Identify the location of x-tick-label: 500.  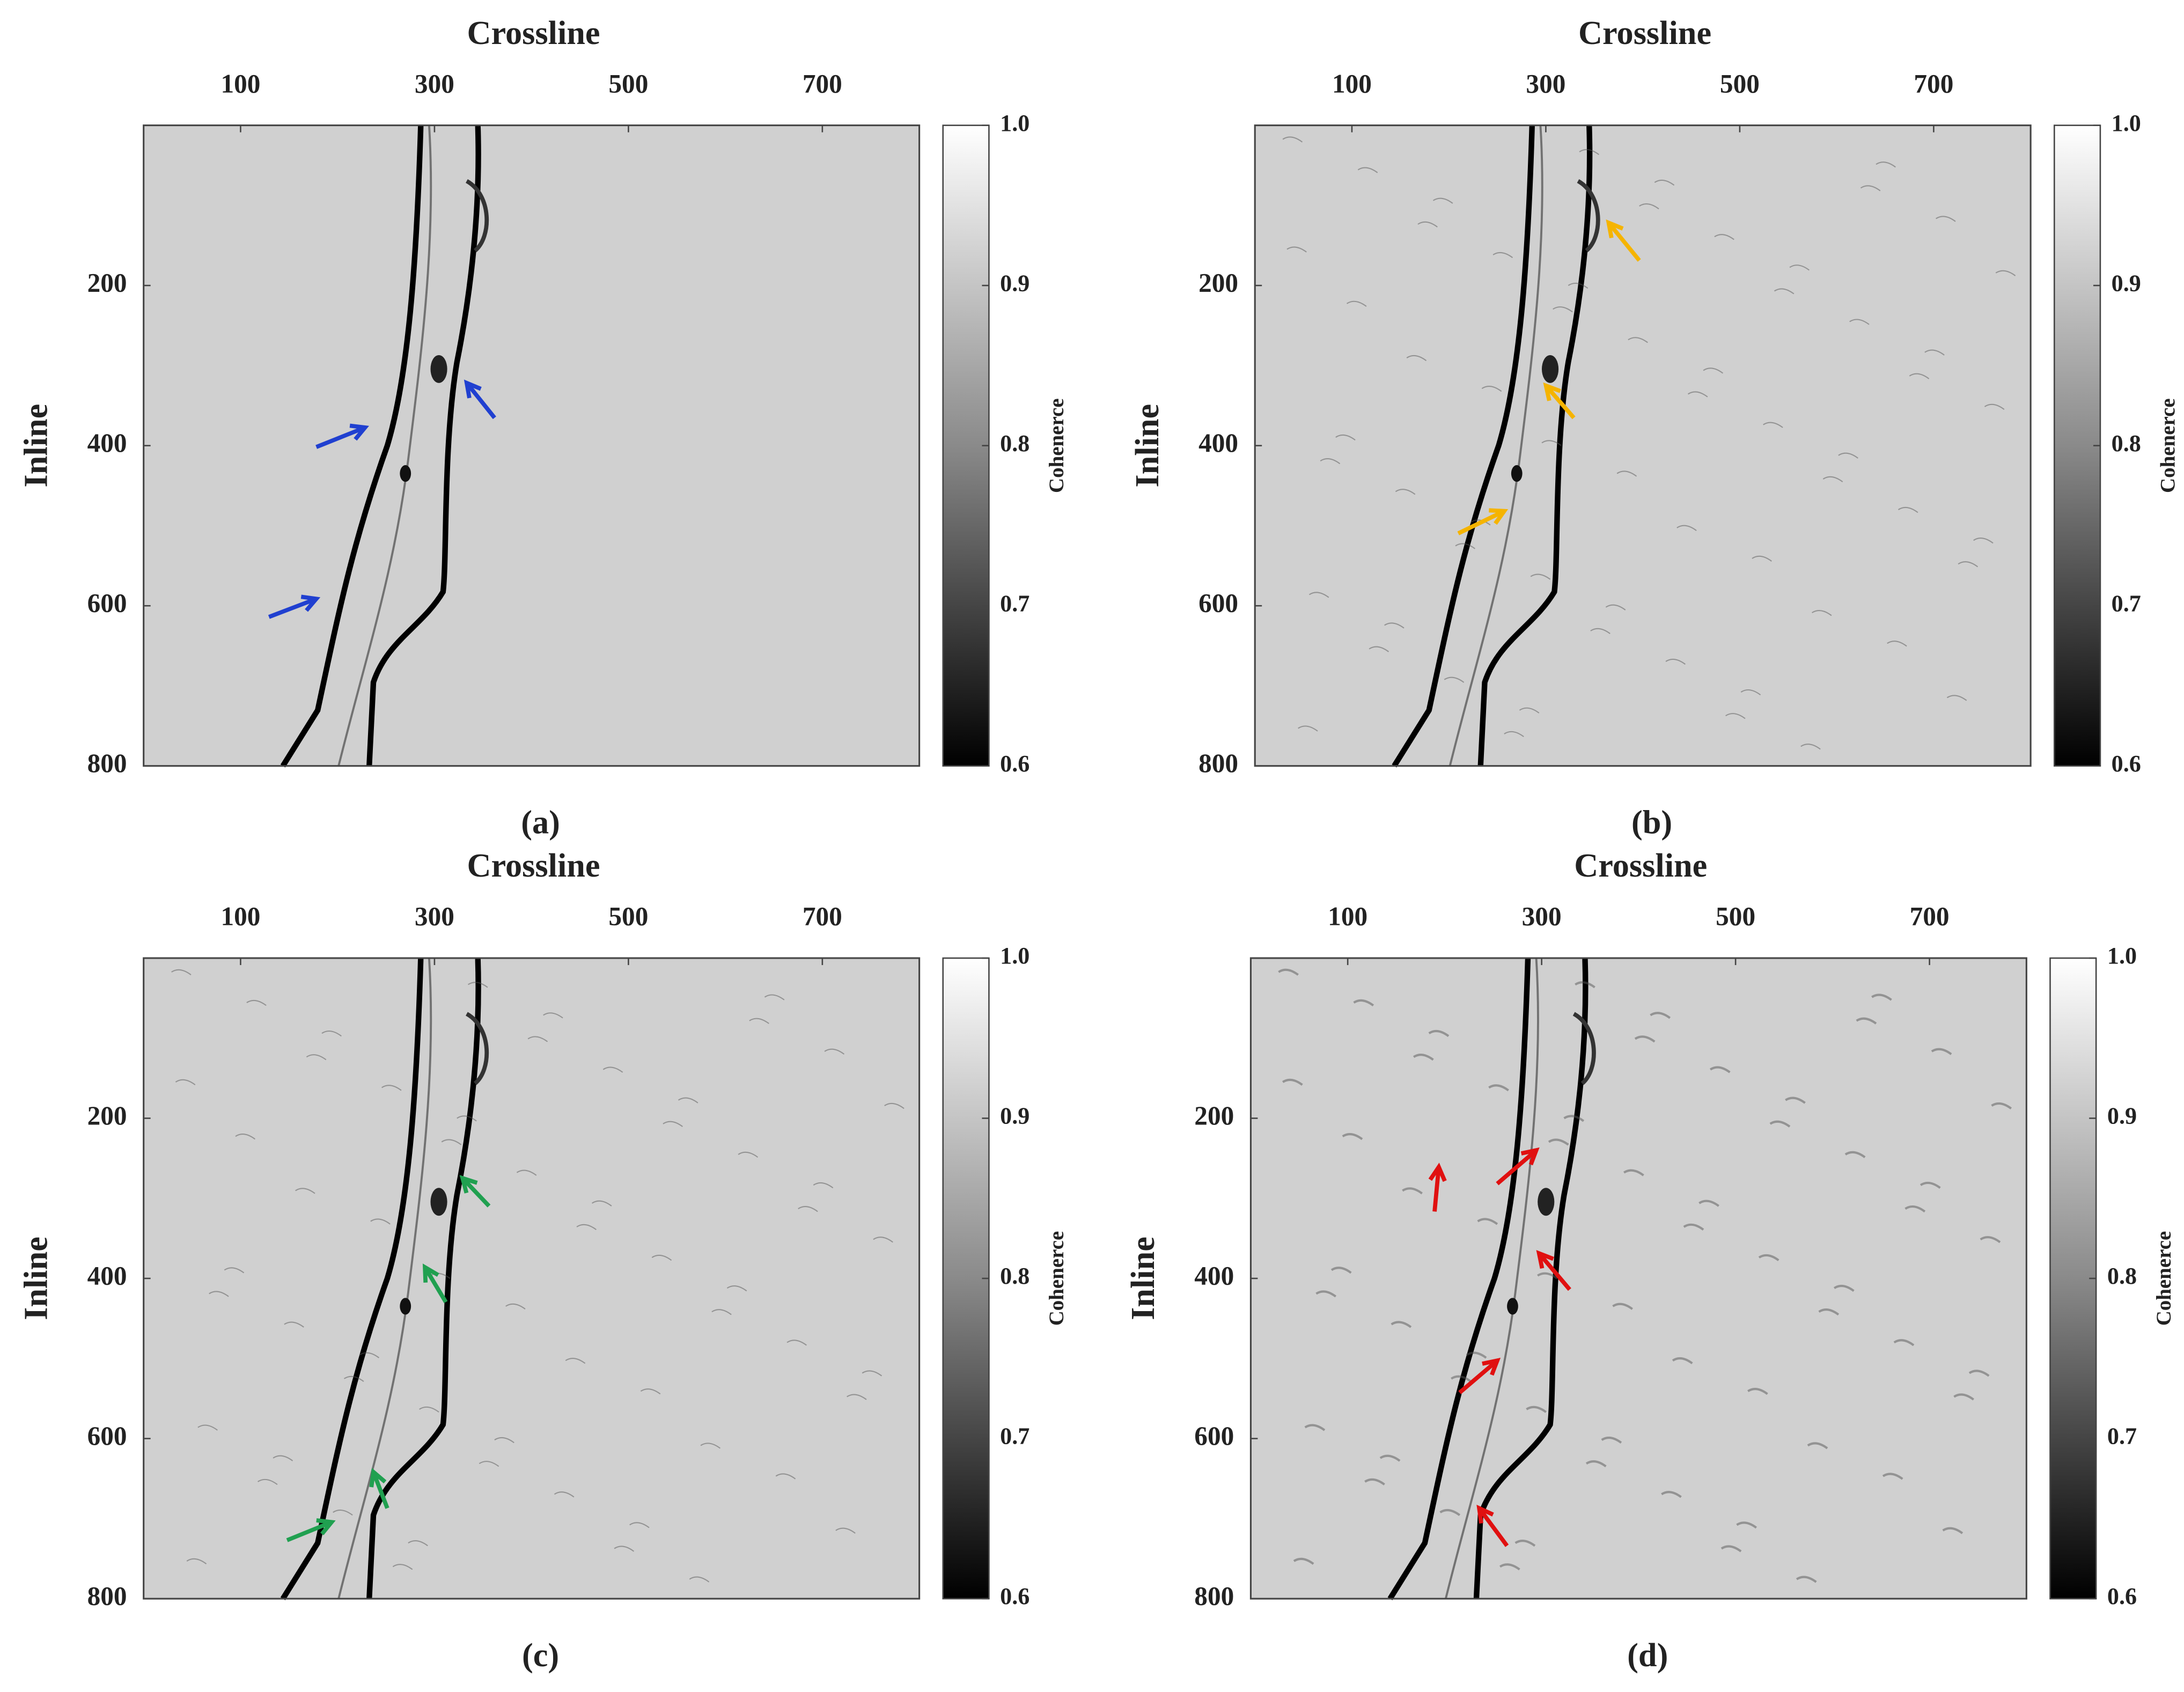
(1740, 83).